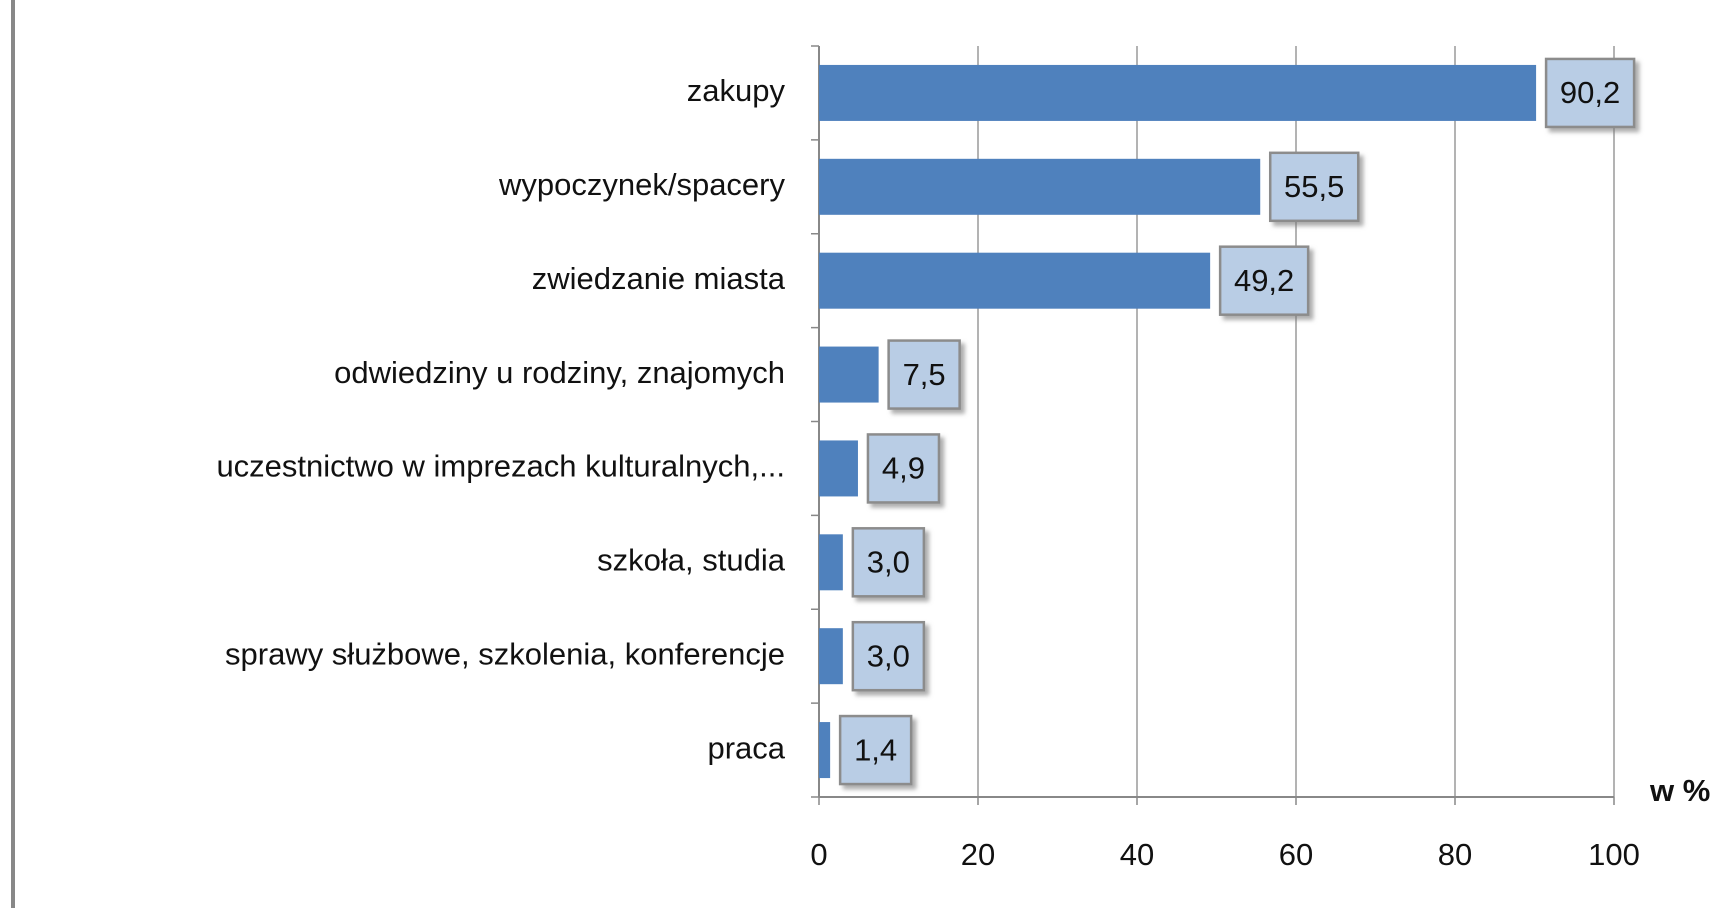 The width and height of the screenshot is (1713, 908). I want to click on x-tick-label: 20, so click(978, 854).